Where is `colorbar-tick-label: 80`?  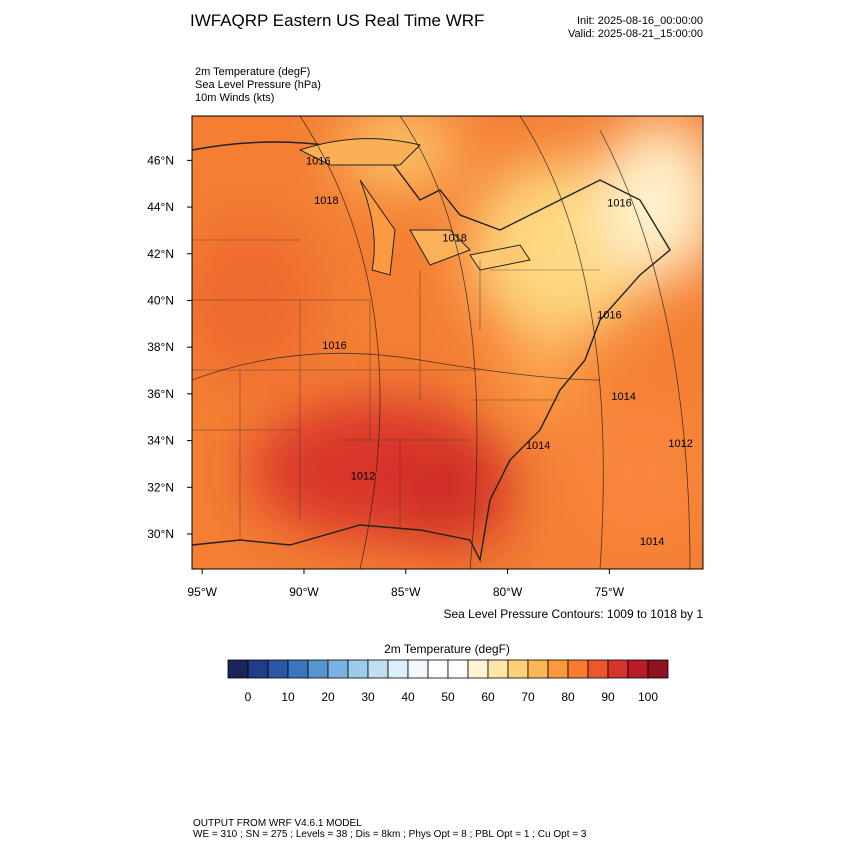 colorbar-tick-label: 80 is located at coordinates (568, 697).